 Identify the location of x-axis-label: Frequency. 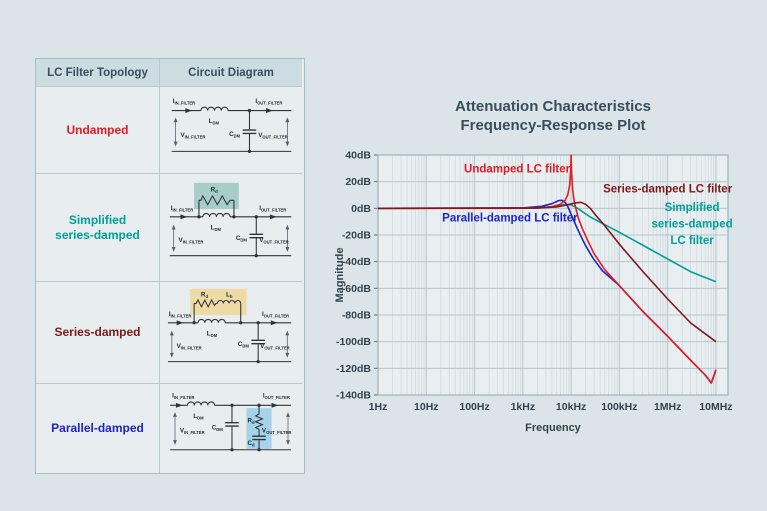
(553, 428).